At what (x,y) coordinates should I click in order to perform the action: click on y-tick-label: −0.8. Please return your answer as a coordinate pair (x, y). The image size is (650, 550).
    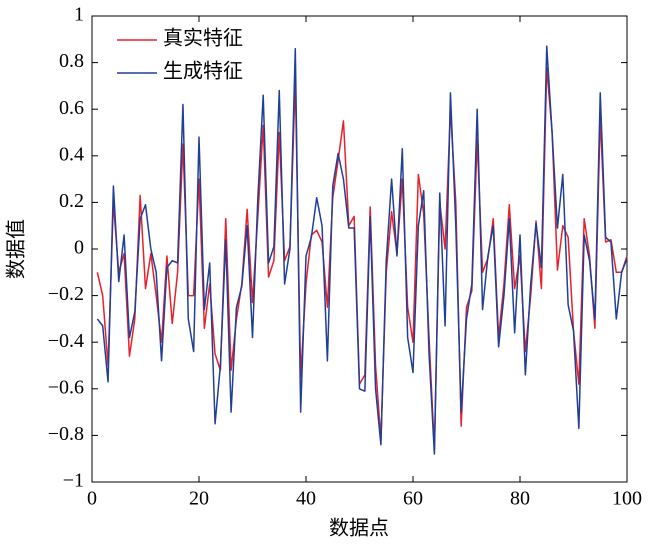
    Looking at the image, I should click on (66, 434).